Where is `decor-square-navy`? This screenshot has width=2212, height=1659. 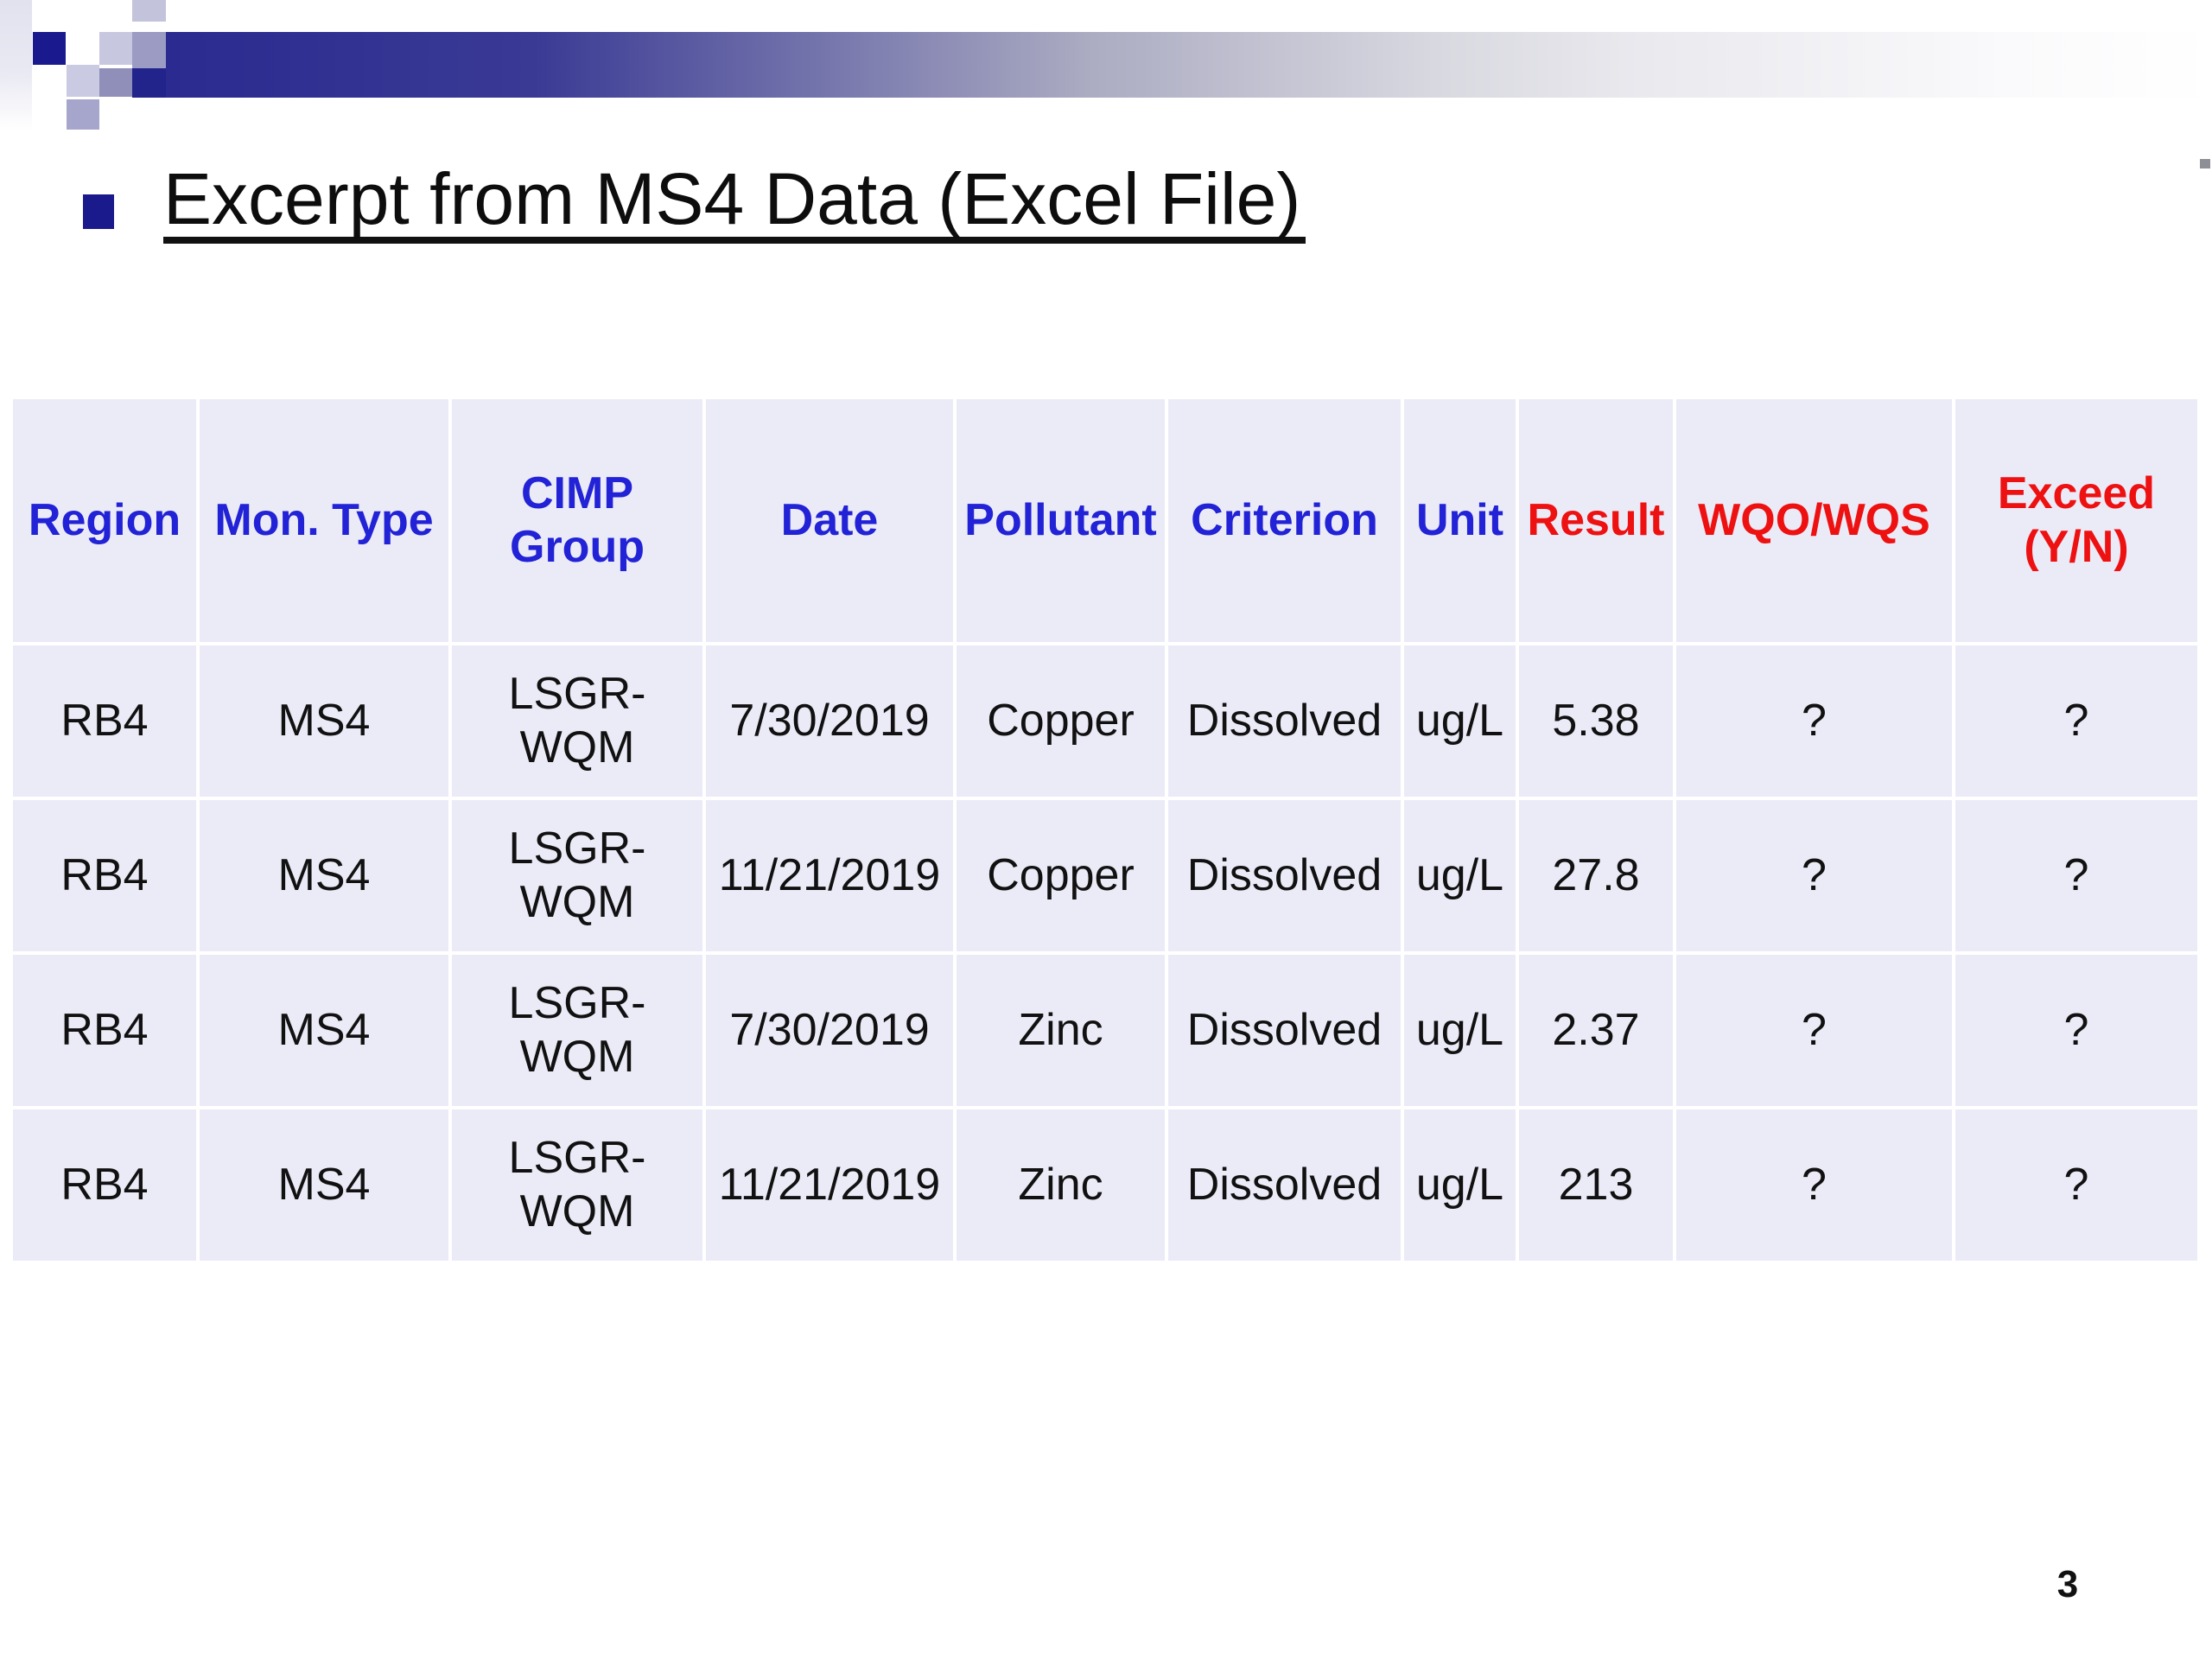
decor-square-navy is located at coordinates (49, 48).